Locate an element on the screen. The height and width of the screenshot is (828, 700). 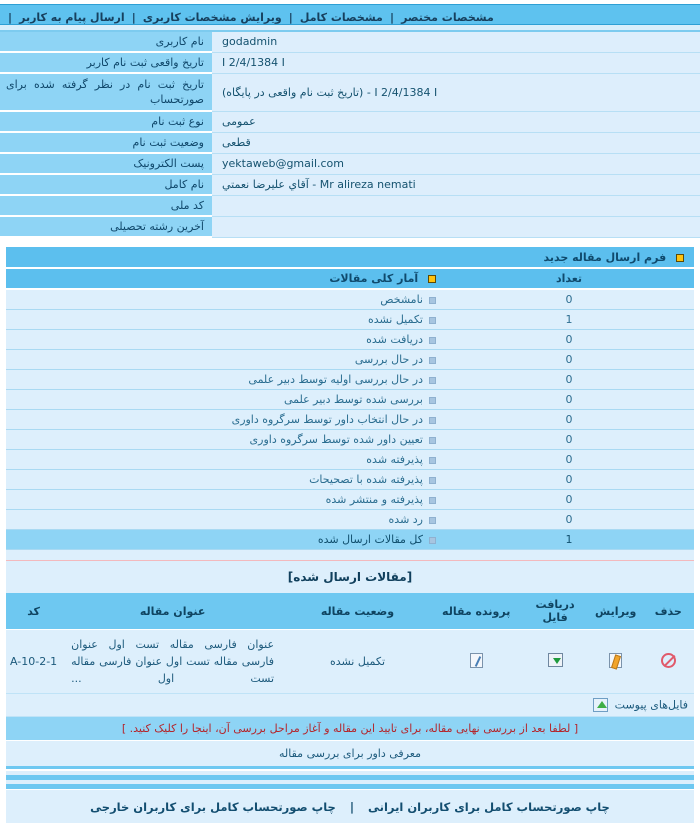
cell-status: تکمیل نشده is located at coordinates (357, 661).